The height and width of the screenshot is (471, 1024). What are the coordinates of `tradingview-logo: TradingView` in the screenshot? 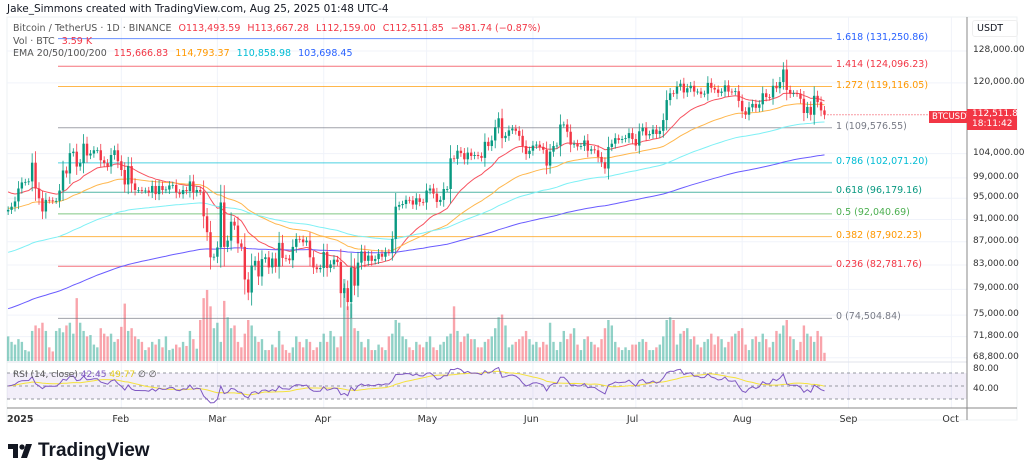 It's located at (79, 451).